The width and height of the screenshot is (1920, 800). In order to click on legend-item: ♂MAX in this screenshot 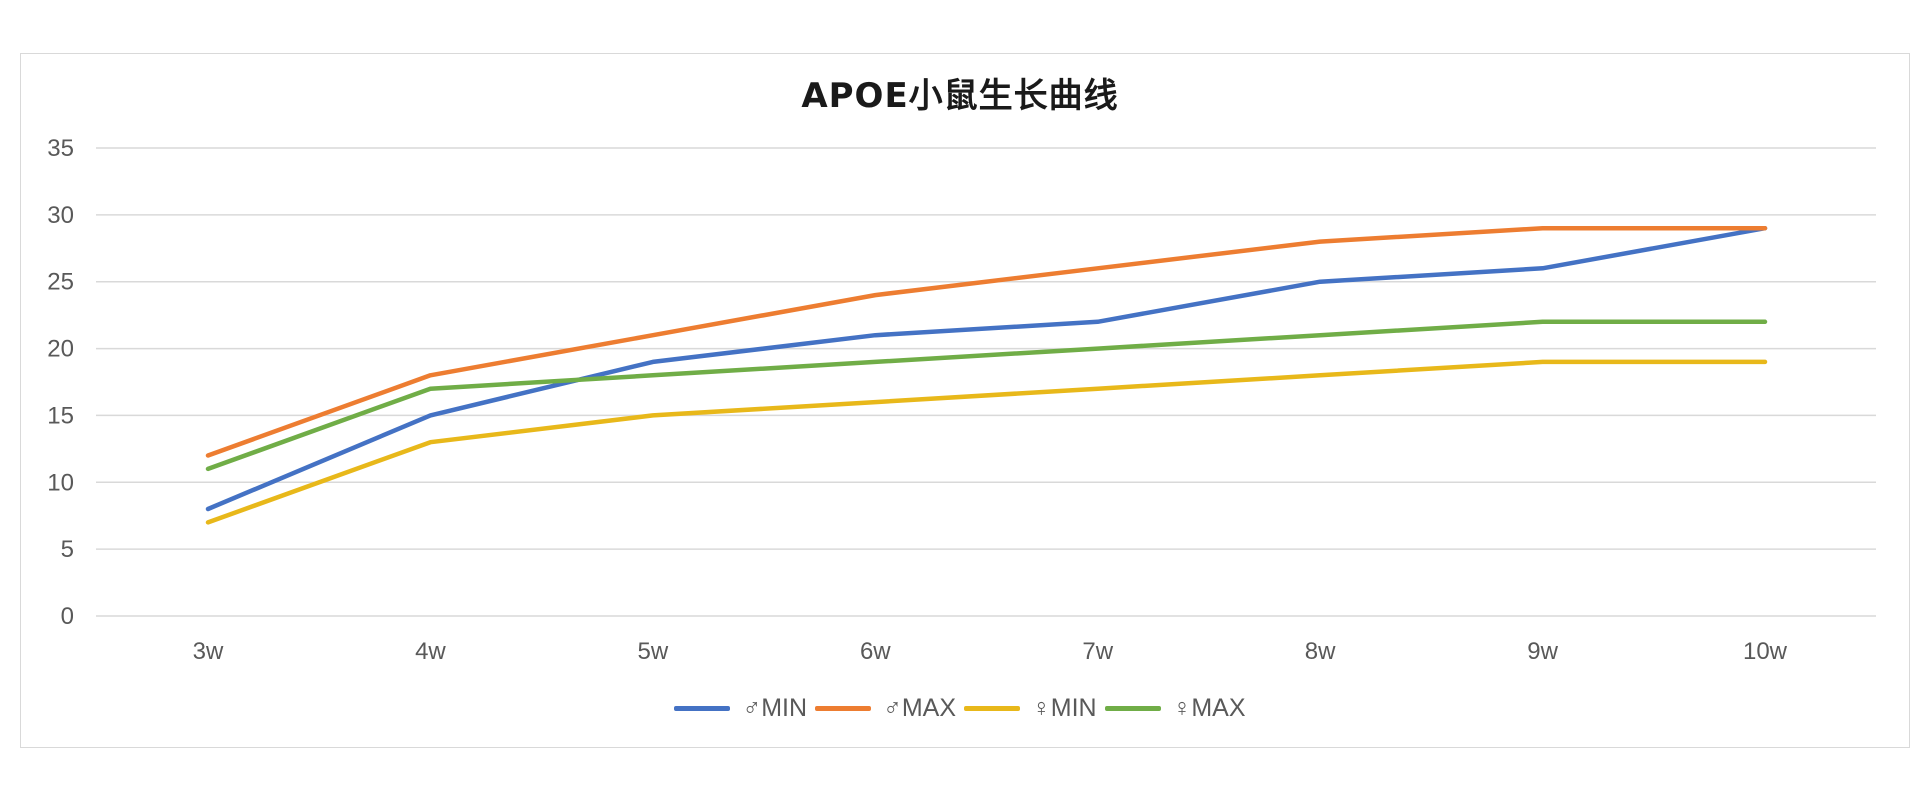, I will do `click(885, 708)`.